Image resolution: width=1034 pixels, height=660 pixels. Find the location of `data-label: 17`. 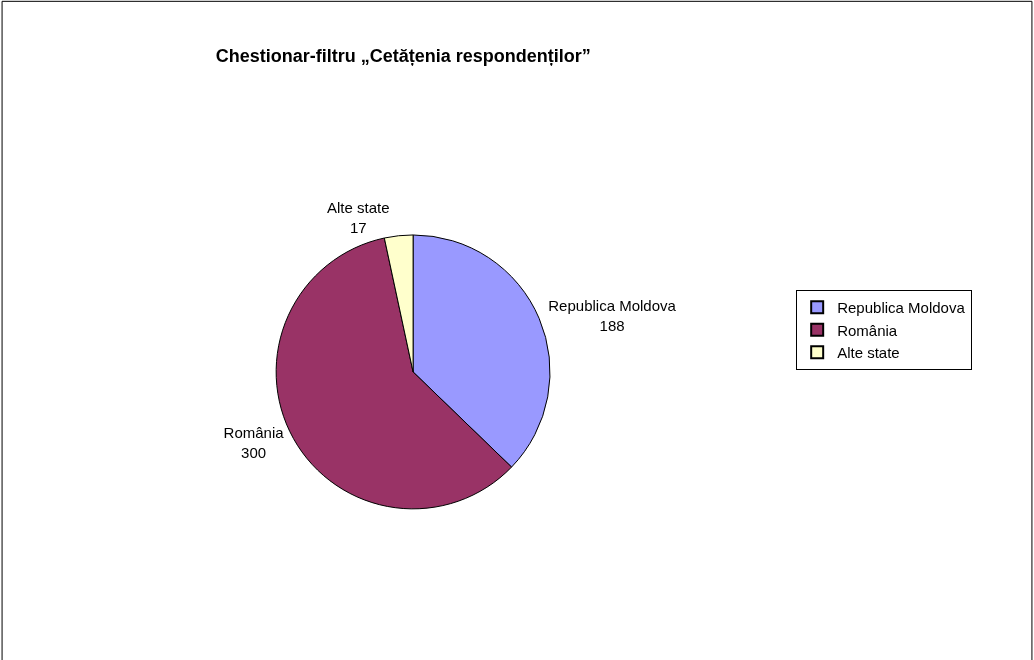

data-label: 17 is located at coordinates (358, 227).